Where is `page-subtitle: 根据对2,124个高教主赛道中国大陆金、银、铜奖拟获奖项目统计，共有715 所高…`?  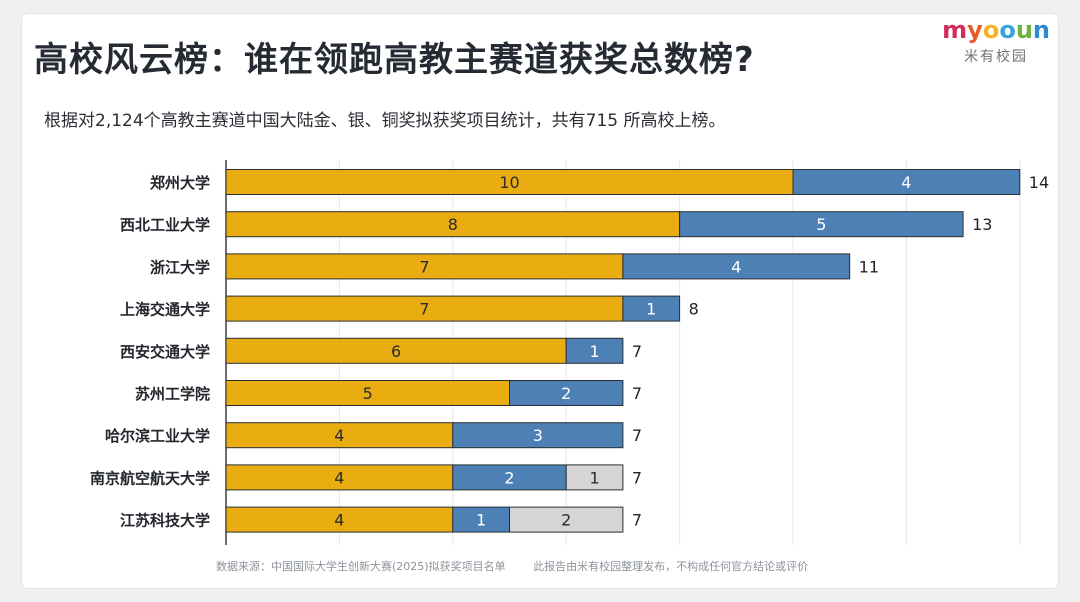 page-subtitle: 根据对2,124个高教主赛道中国大陆金、银、铜奖拟获奖项目统计，共有715 所高… is located at coordinates (385, 121).